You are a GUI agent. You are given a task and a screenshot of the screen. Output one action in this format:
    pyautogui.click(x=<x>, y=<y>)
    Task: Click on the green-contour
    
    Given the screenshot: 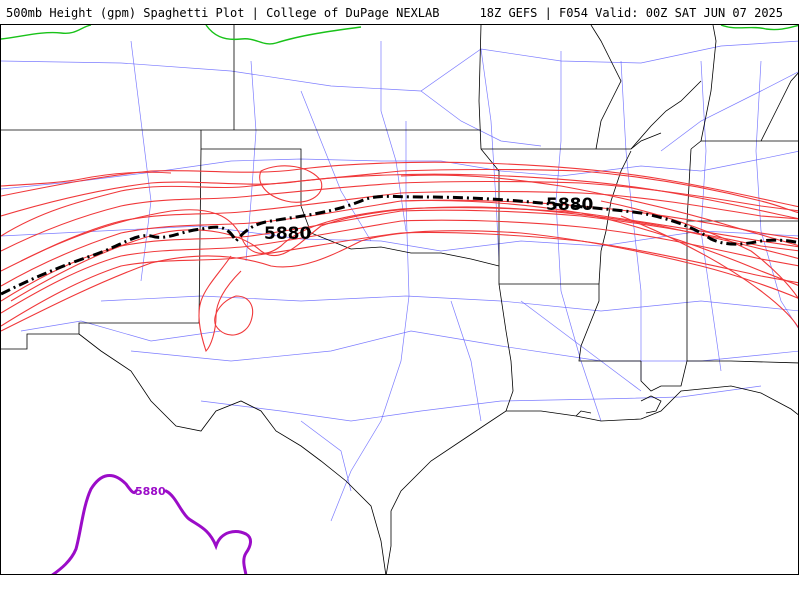 What is the action you would take?
    pyautogui.click(x=399, y=35)
    